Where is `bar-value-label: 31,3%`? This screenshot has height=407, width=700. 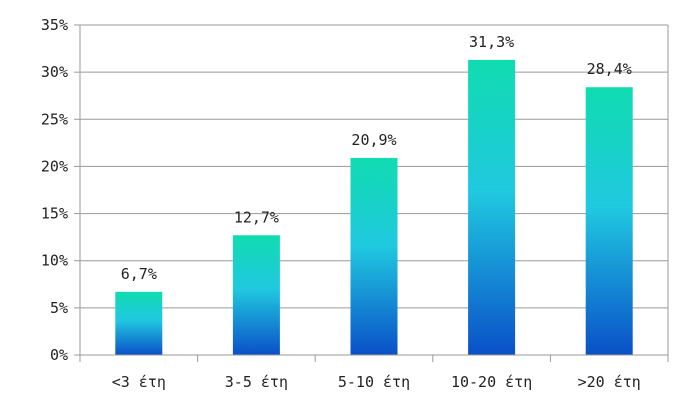 bar-value-label: 31,3% is located at coordinates (491, 42).